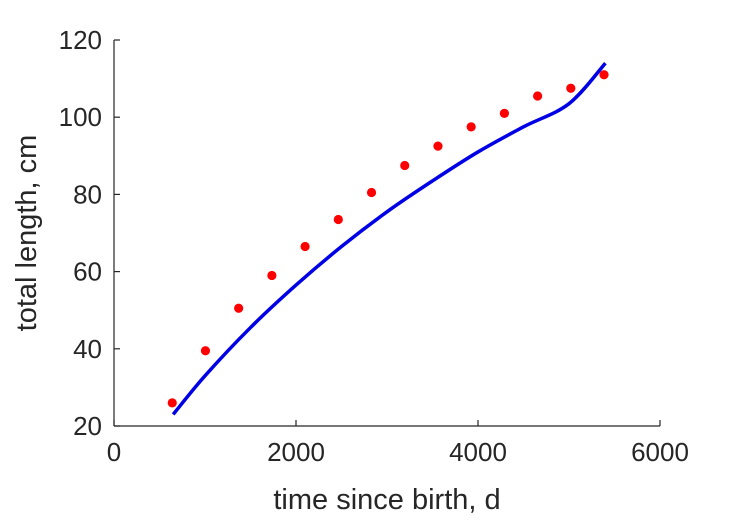  Describe the element at coordinates (386, 500) in the screenshot. I see `x-axis-label: time since birth, d` at that location.